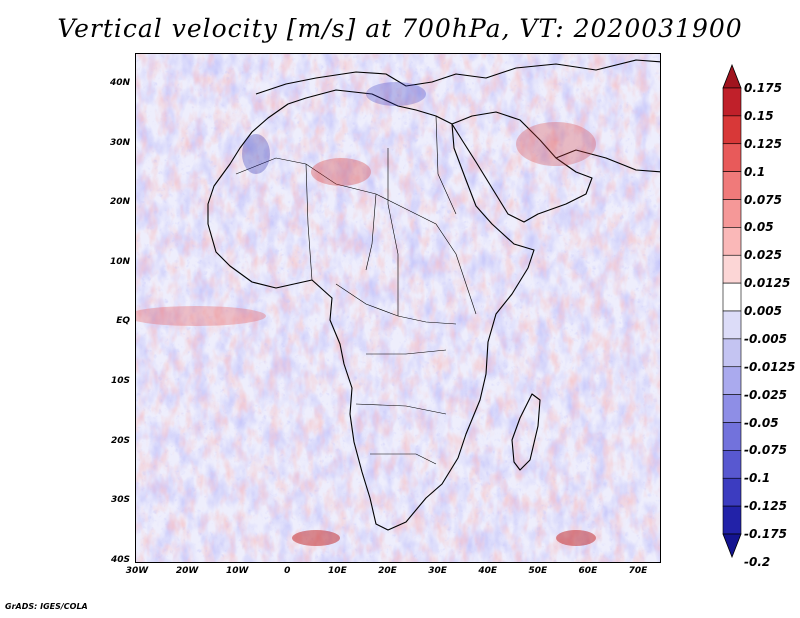 The width and height of the screenshot is (800, 618). What do you see at coordinates (237, 571) in the screenshot?
I see `lon-tick-label: 10W` at bounding box center [237, 571].